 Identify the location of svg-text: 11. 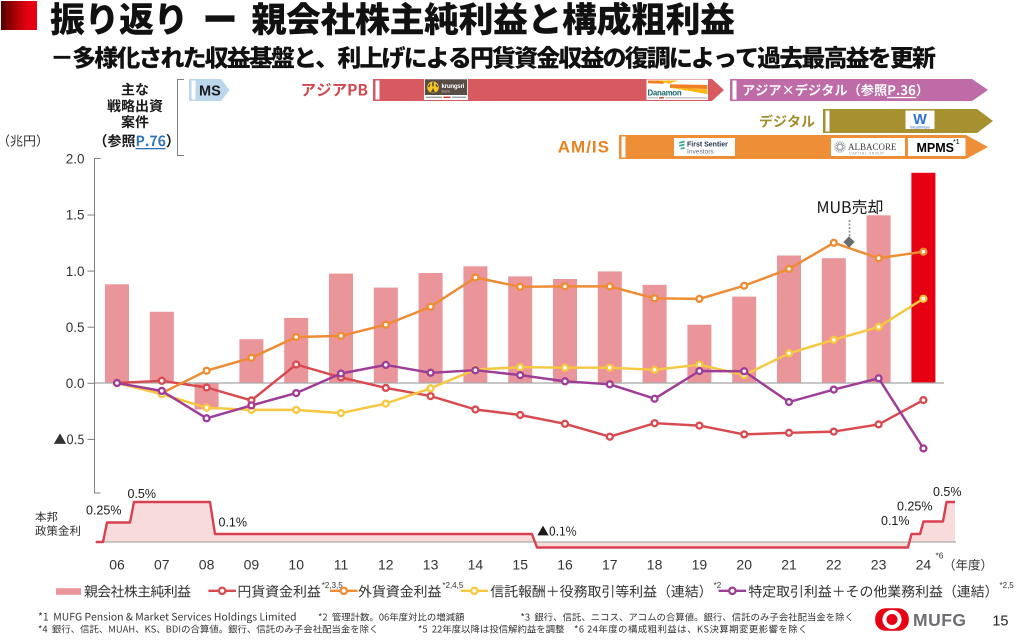
(341, 565).